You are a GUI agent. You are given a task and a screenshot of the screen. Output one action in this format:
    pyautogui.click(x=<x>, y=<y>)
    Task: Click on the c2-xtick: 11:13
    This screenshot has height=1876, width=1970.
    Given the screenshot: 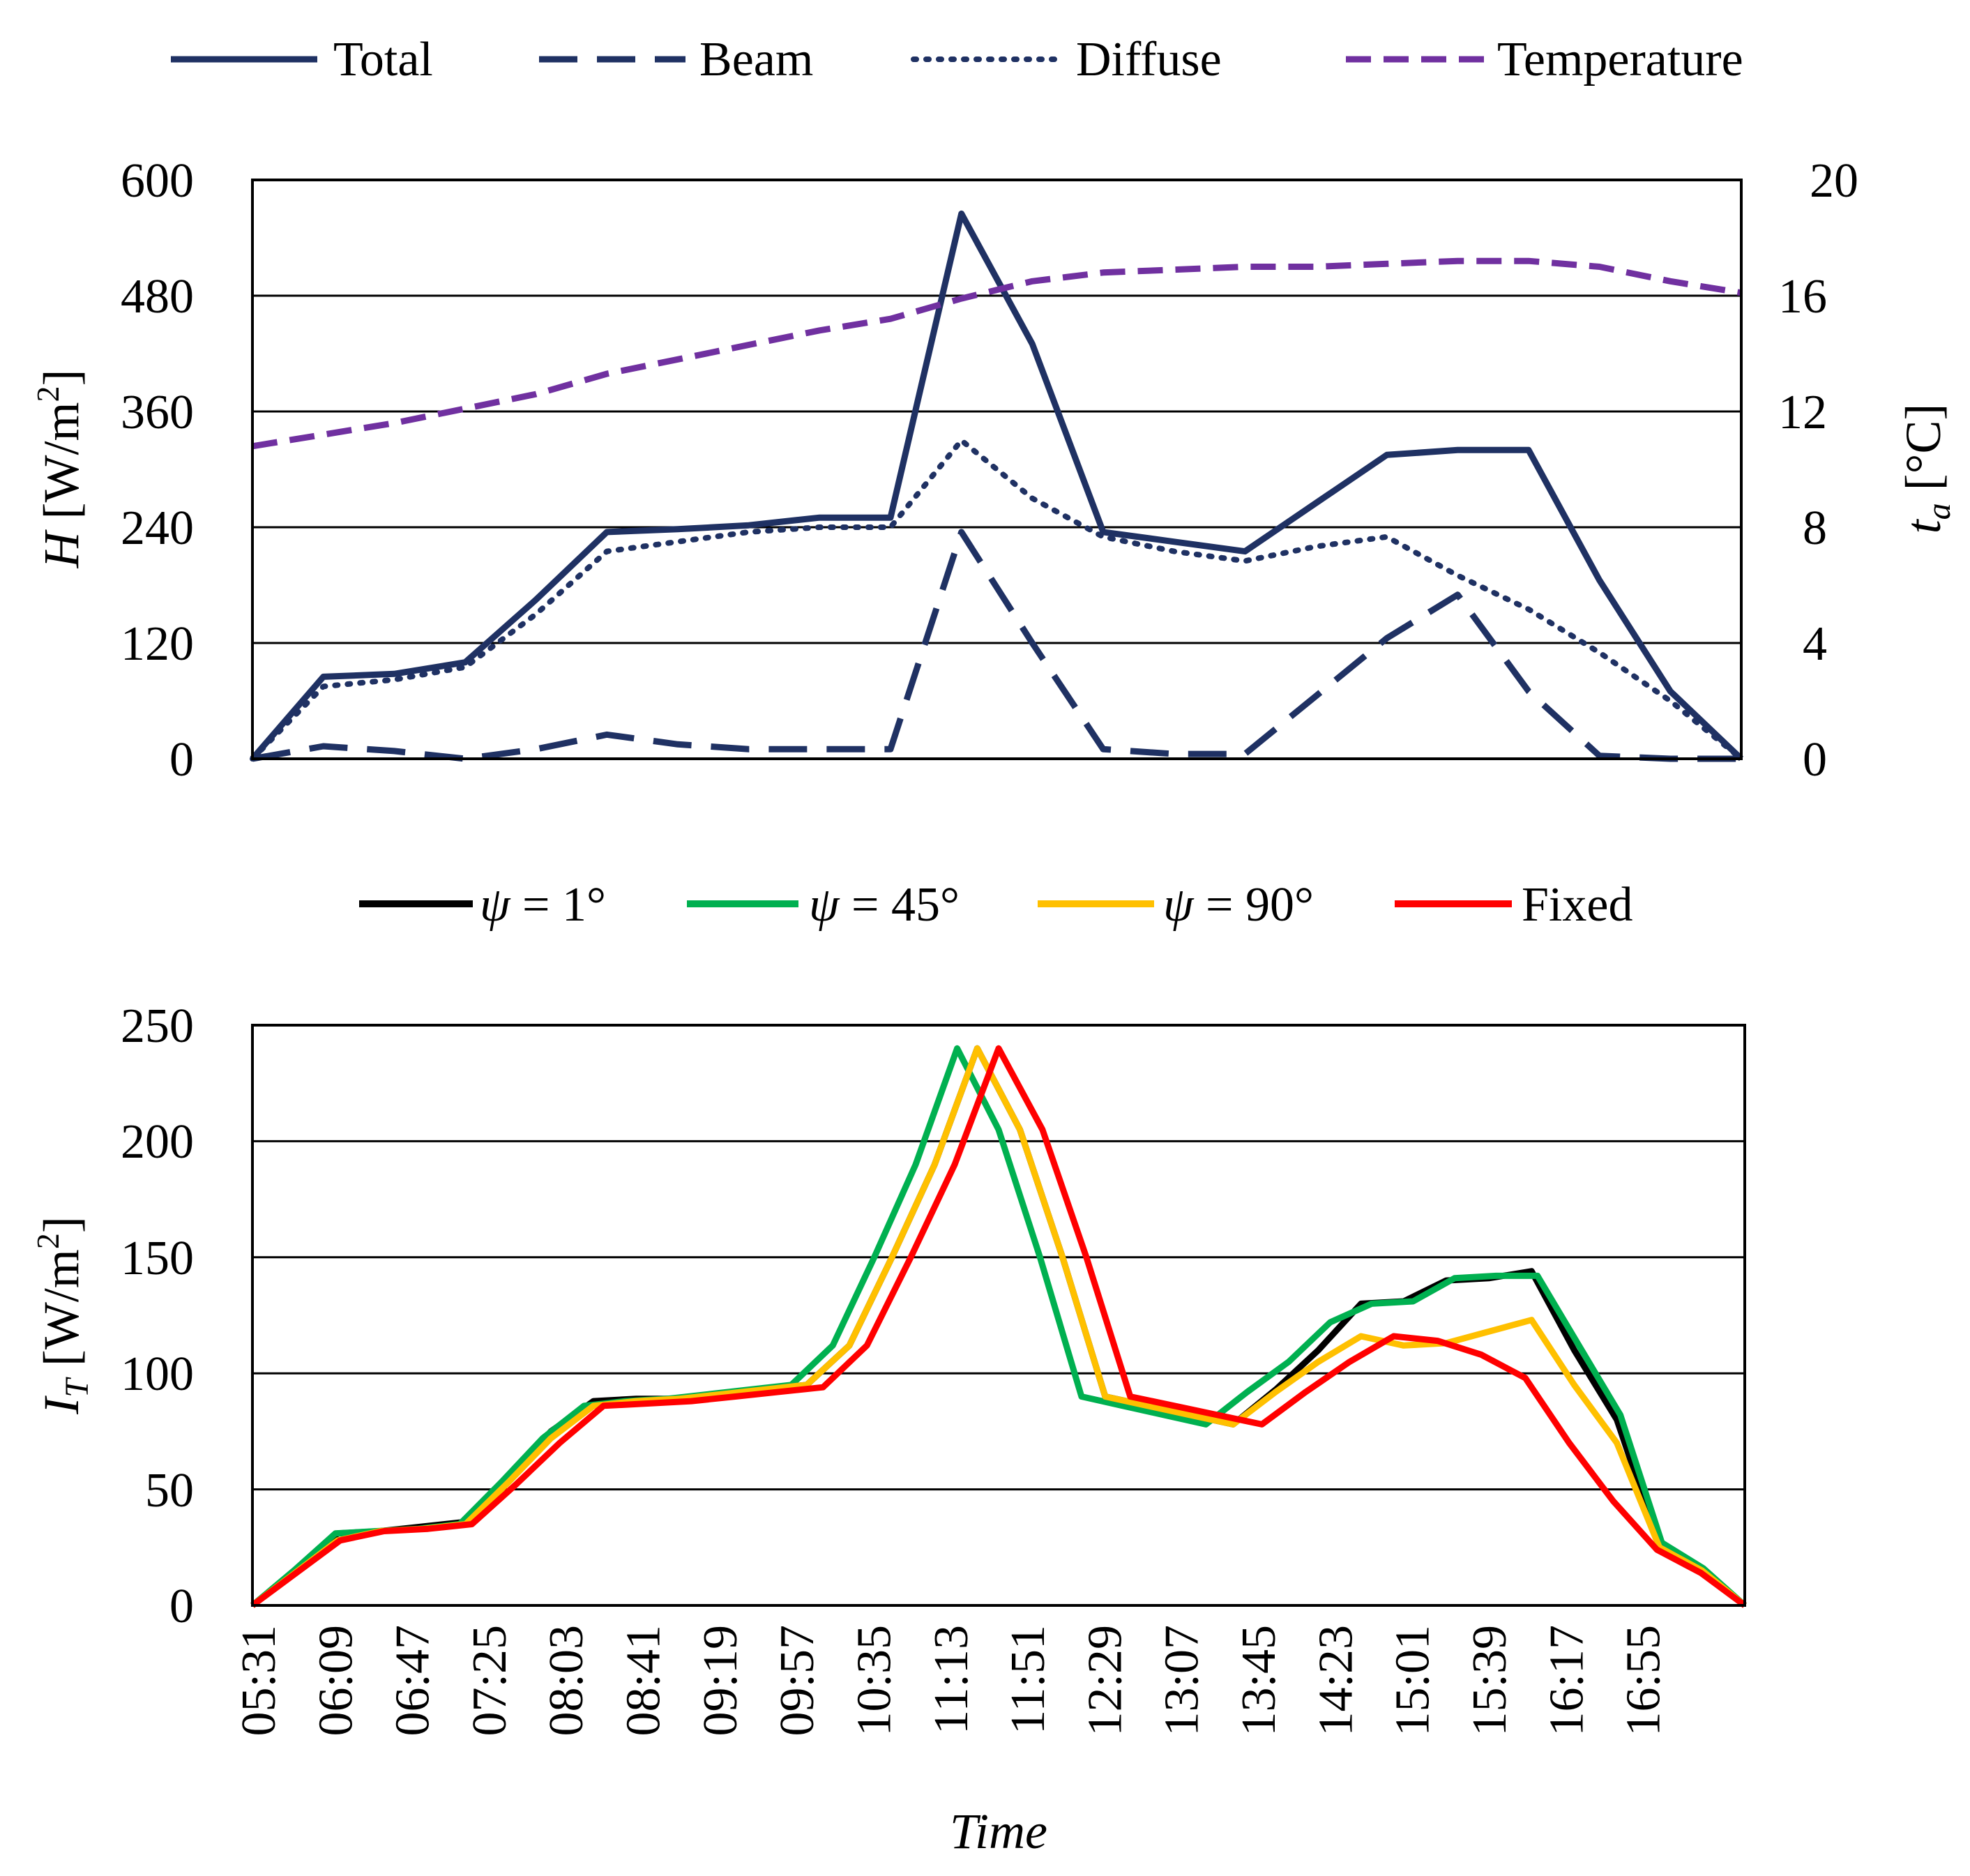 What is the action you would take?
    pyautogui.click(x=951, y=1679)
    